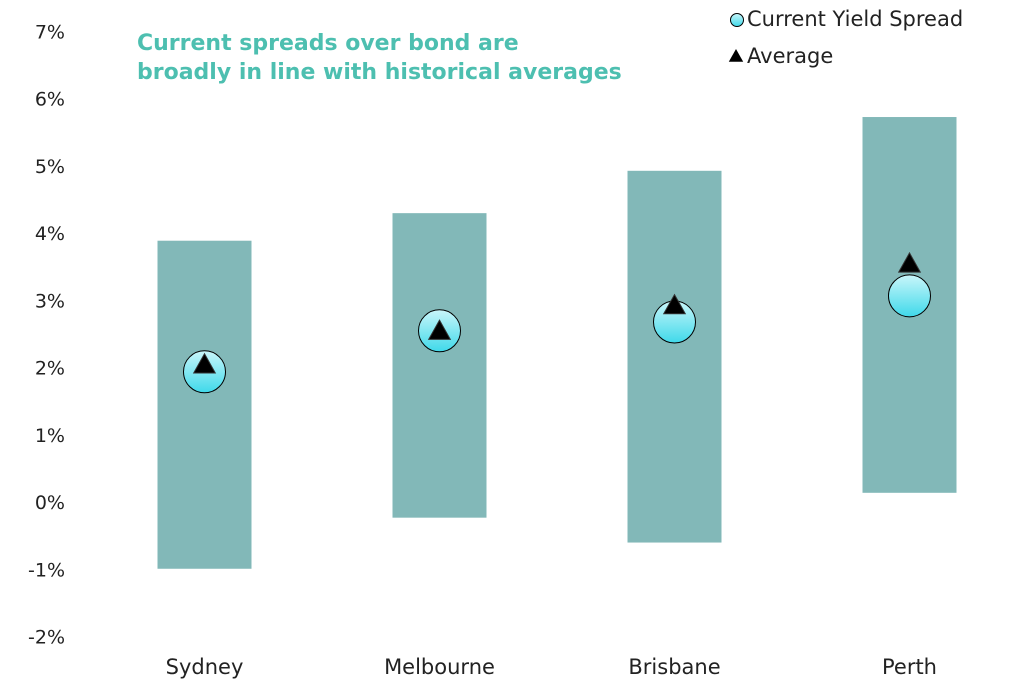 The width and height of the screenshot is (1010, 680). I want to click on x-tick-label: Perth, so click(909, 667).